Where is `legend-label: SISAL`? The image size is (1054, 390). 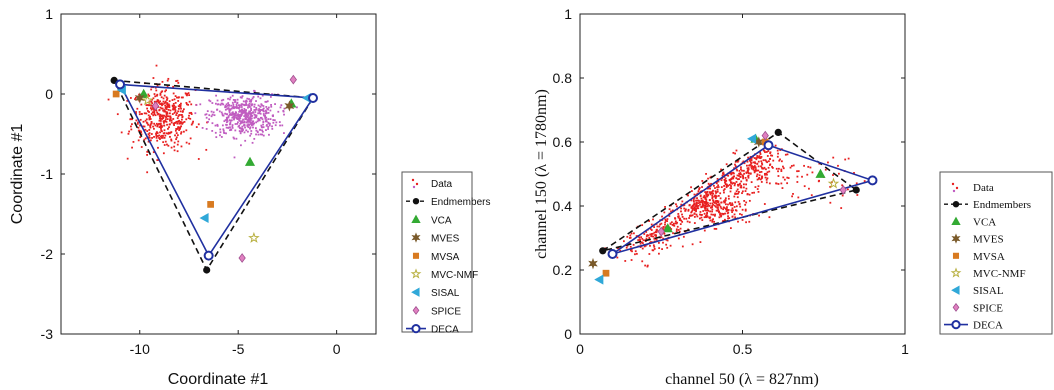 legend-label: SISAL is located at coordinates (988, 291).